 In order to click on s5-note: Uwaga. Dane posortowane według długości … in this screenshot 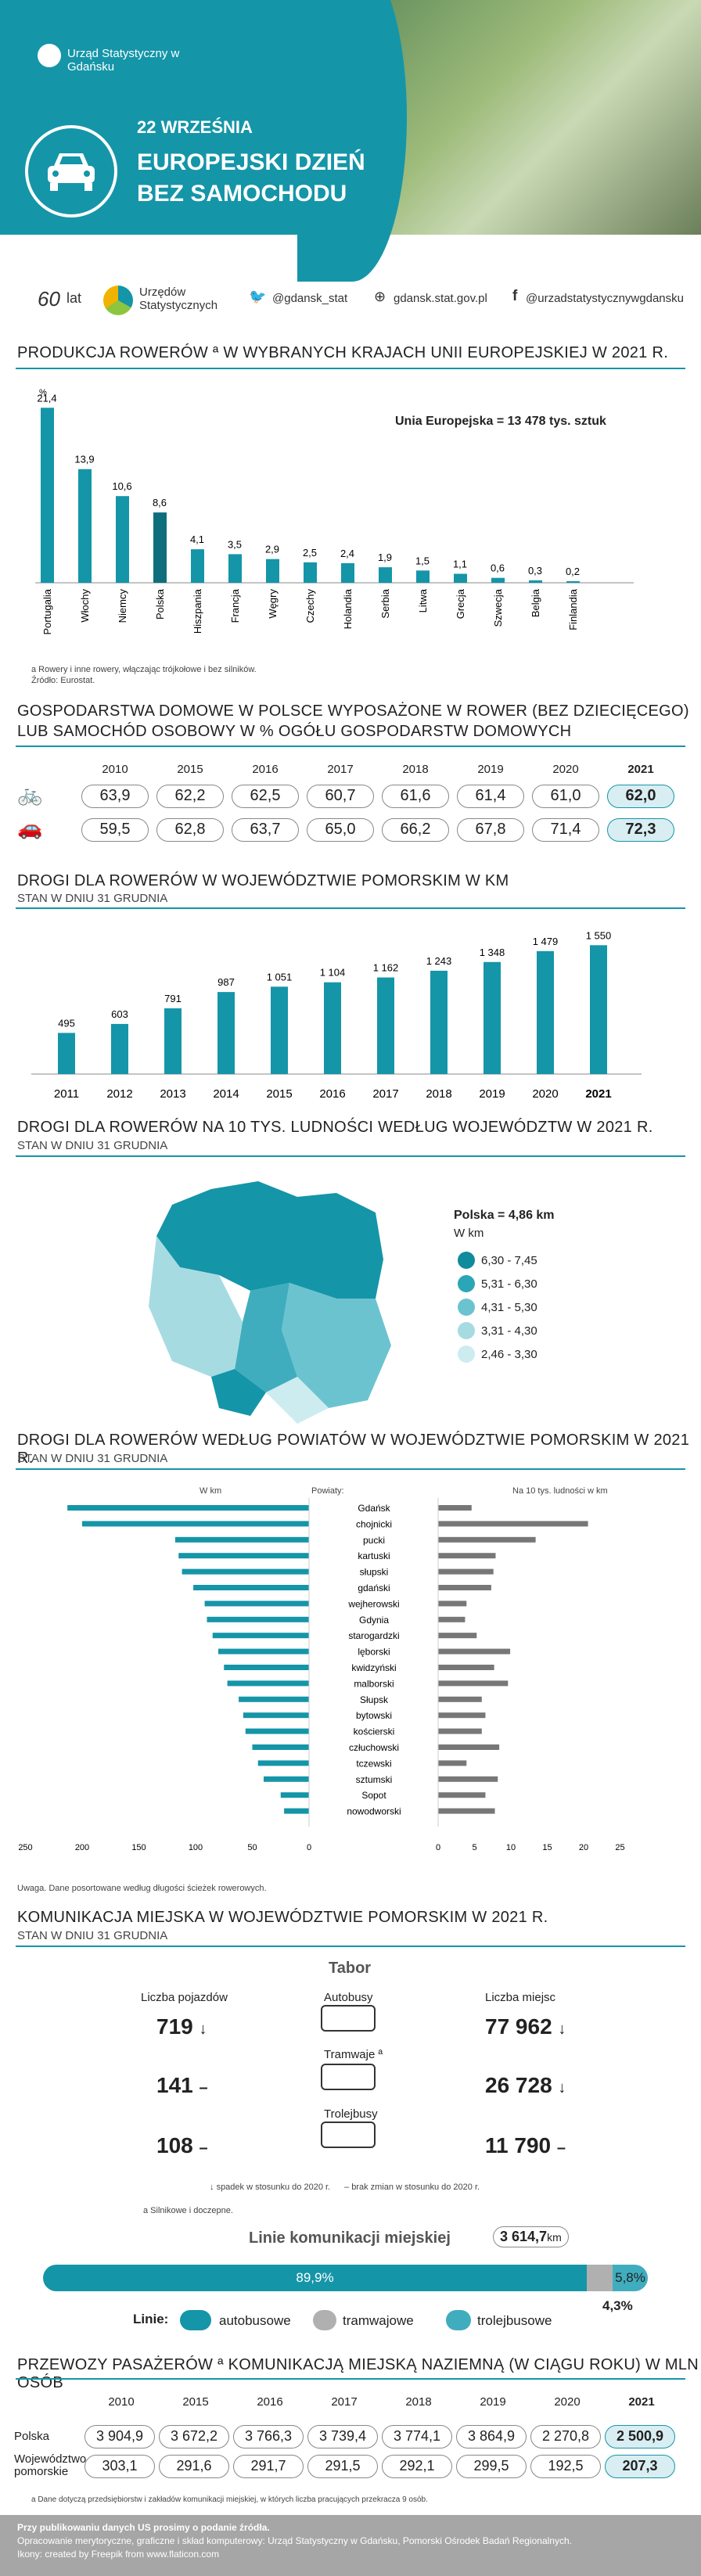, I will do `click(142, 1889)`.